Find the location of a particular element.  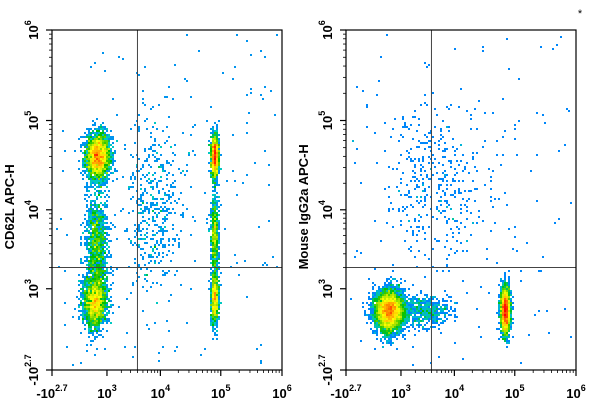

x-tick-label: 103 is located at coordinates (106, 392).